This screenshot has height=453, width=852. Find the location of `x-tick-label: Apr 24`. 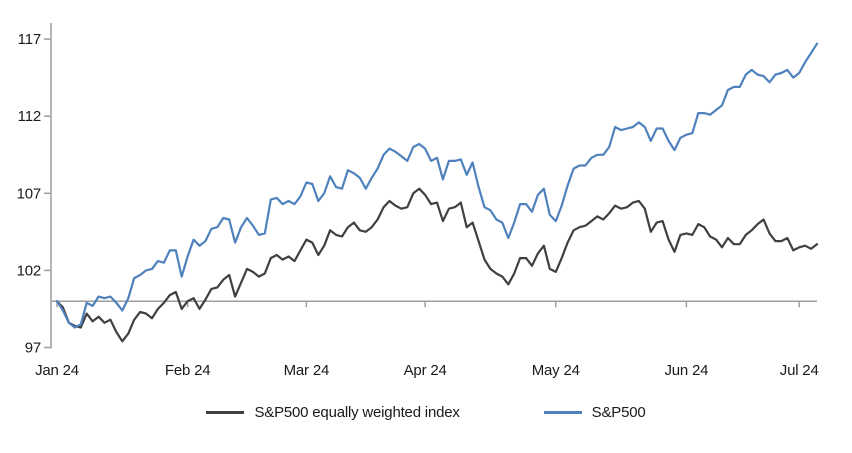

x-tick-label: Apr 24 is located at coordinates (425, 370).